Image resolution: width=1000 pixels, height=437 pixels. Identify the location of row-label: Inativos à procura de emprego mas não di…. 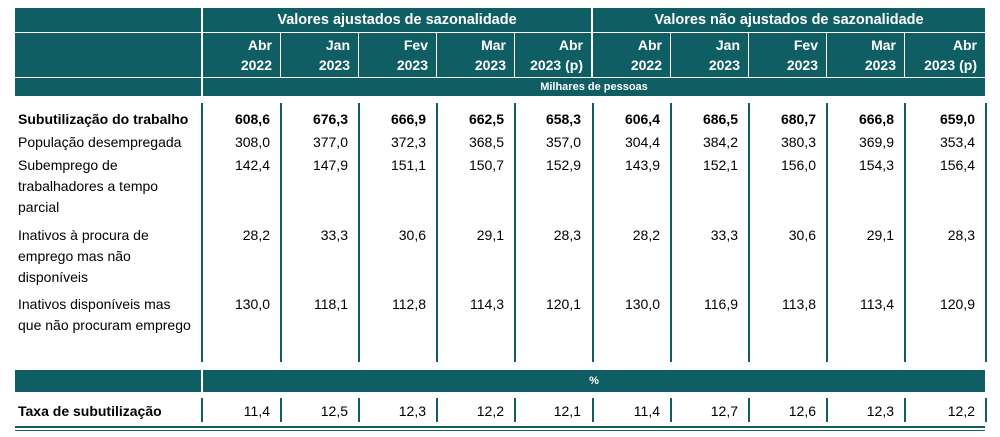
(83, 256).